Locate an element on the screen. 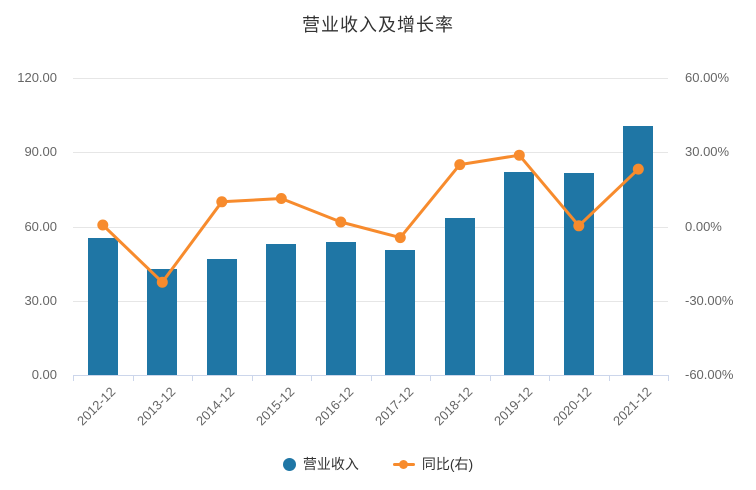  y-axis-right-label: -60.00% is located at coordinates (709, 374).